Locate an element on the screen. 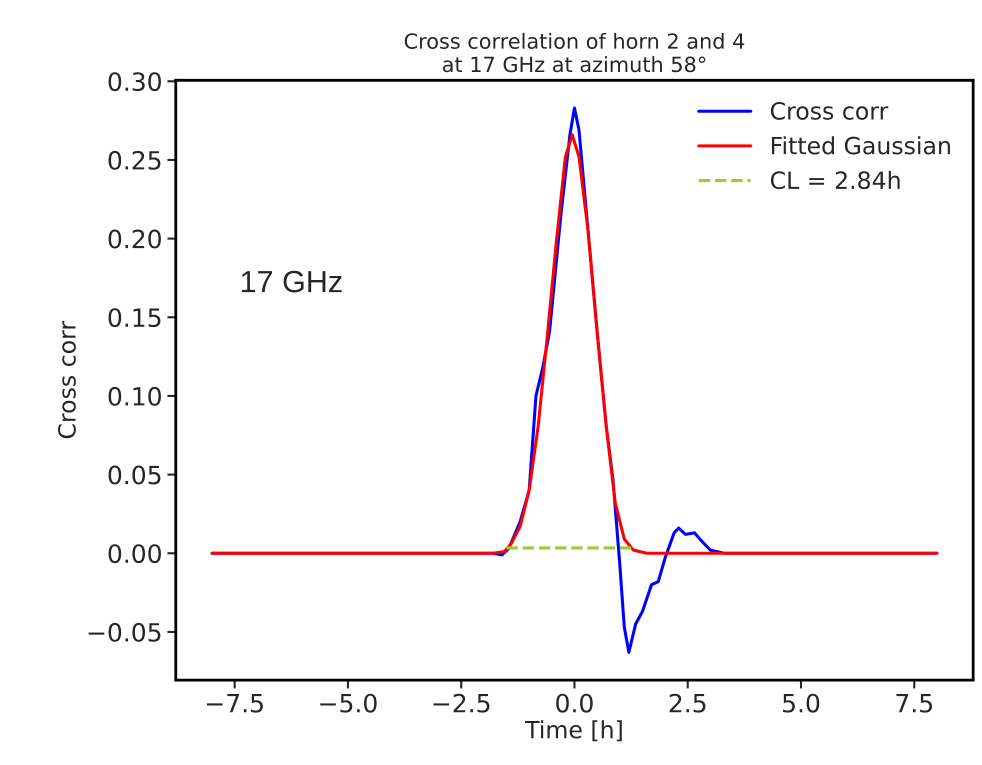 This screenshot has width=982, height=765. y-tick-label: 0.15 is located at coordinates (134, 318).